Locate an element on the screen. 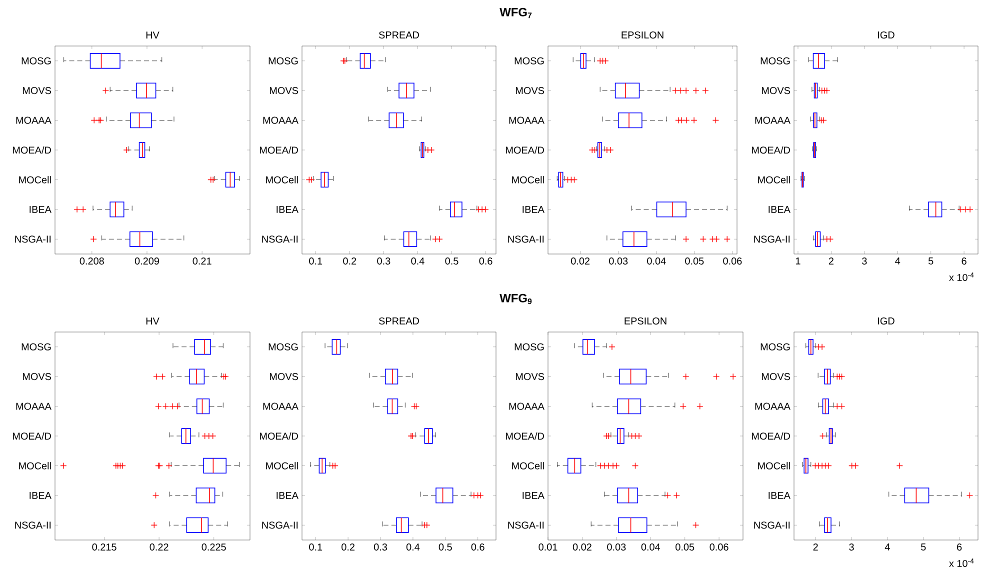 This screenshot has height=574, width=983. x-tick-label: 1 is located at coordinates (798, 261).